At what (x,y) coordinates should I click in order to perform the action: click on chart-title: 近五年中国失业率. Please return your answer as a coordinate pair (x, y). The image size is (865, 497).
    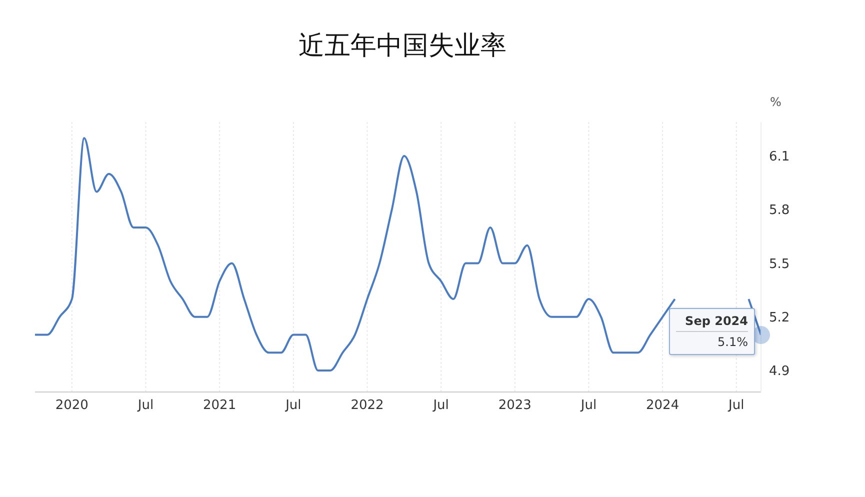
    Looking at the image, I should click on (403, 46).